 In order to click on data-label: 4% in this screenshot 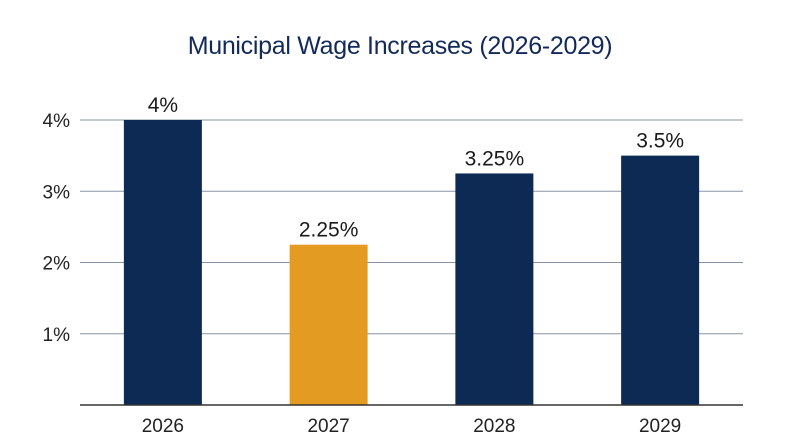, I will do `click(163, 105)`.